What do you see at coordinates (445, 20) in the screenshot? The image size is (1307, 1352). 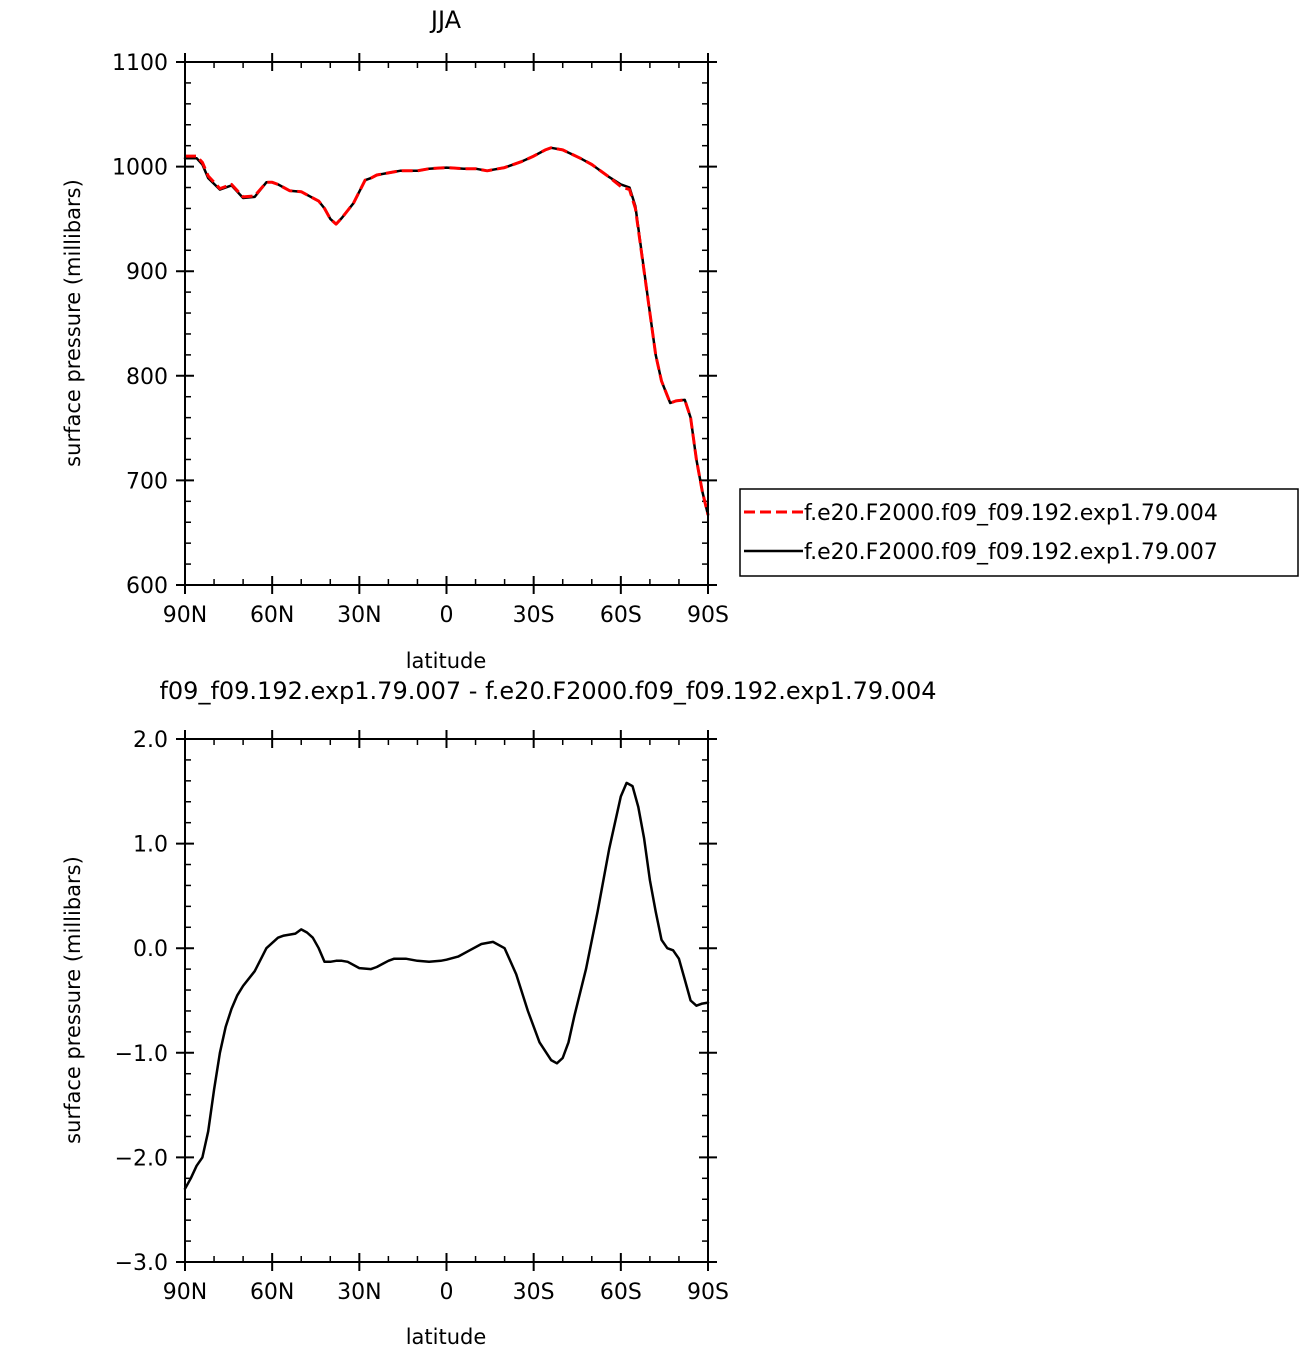 I see `chart-title: JJA` at bounding box center [445, 20].